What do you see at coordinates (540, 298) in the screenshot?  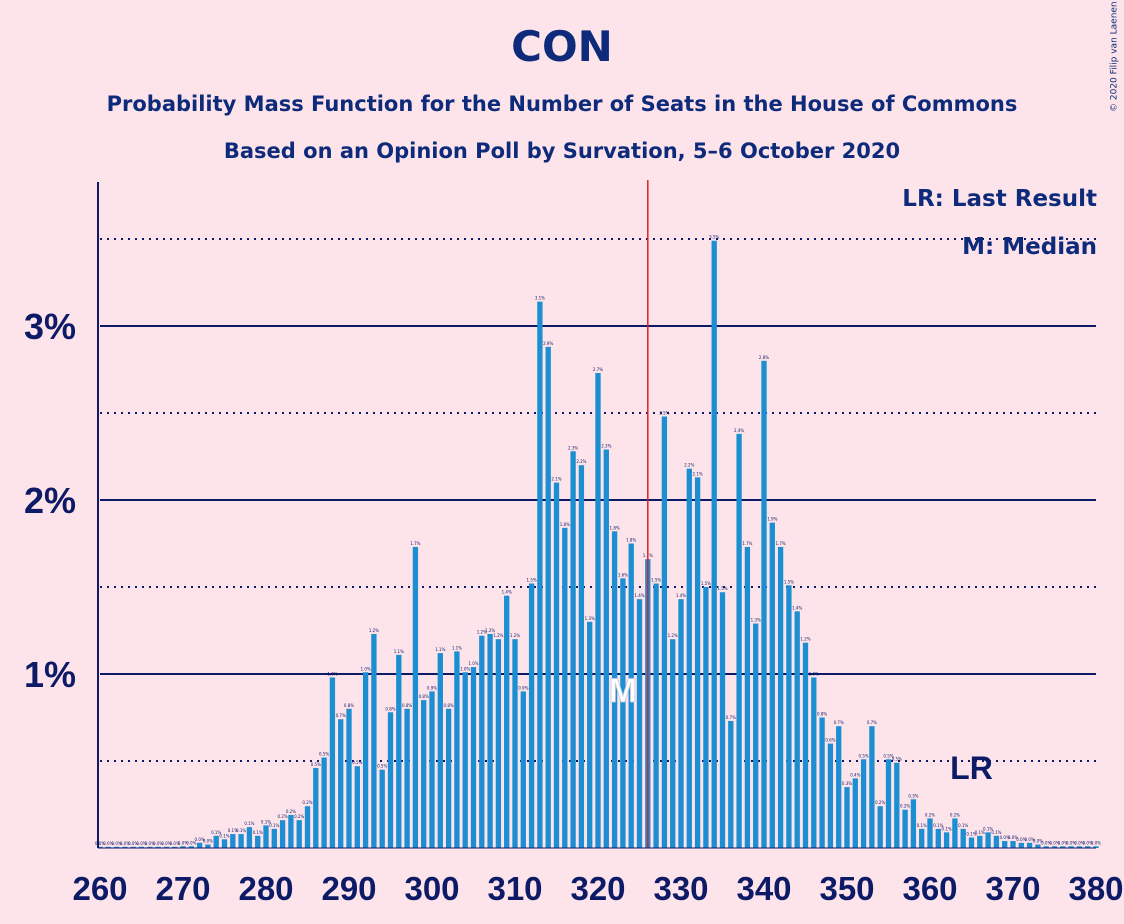 I see `bar-value-label: 3.1%` at bounding box center [540, 298].